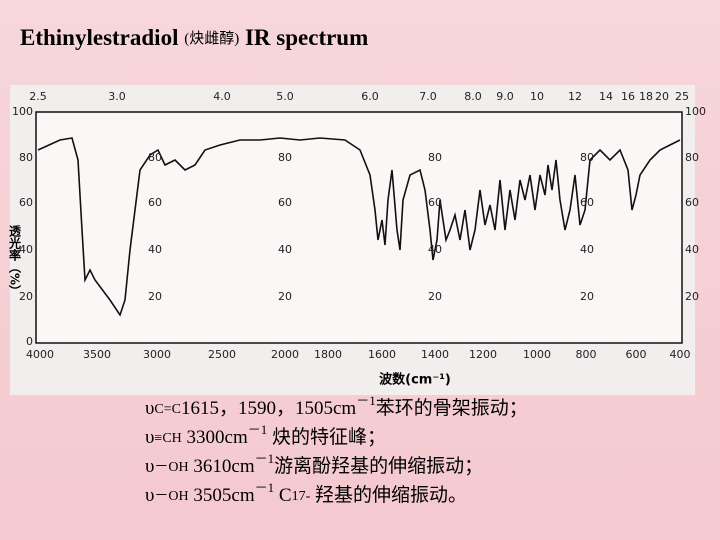 The image size is (720, 540). I want to click on title-cn: (炔雌醇), so click(211, 38).